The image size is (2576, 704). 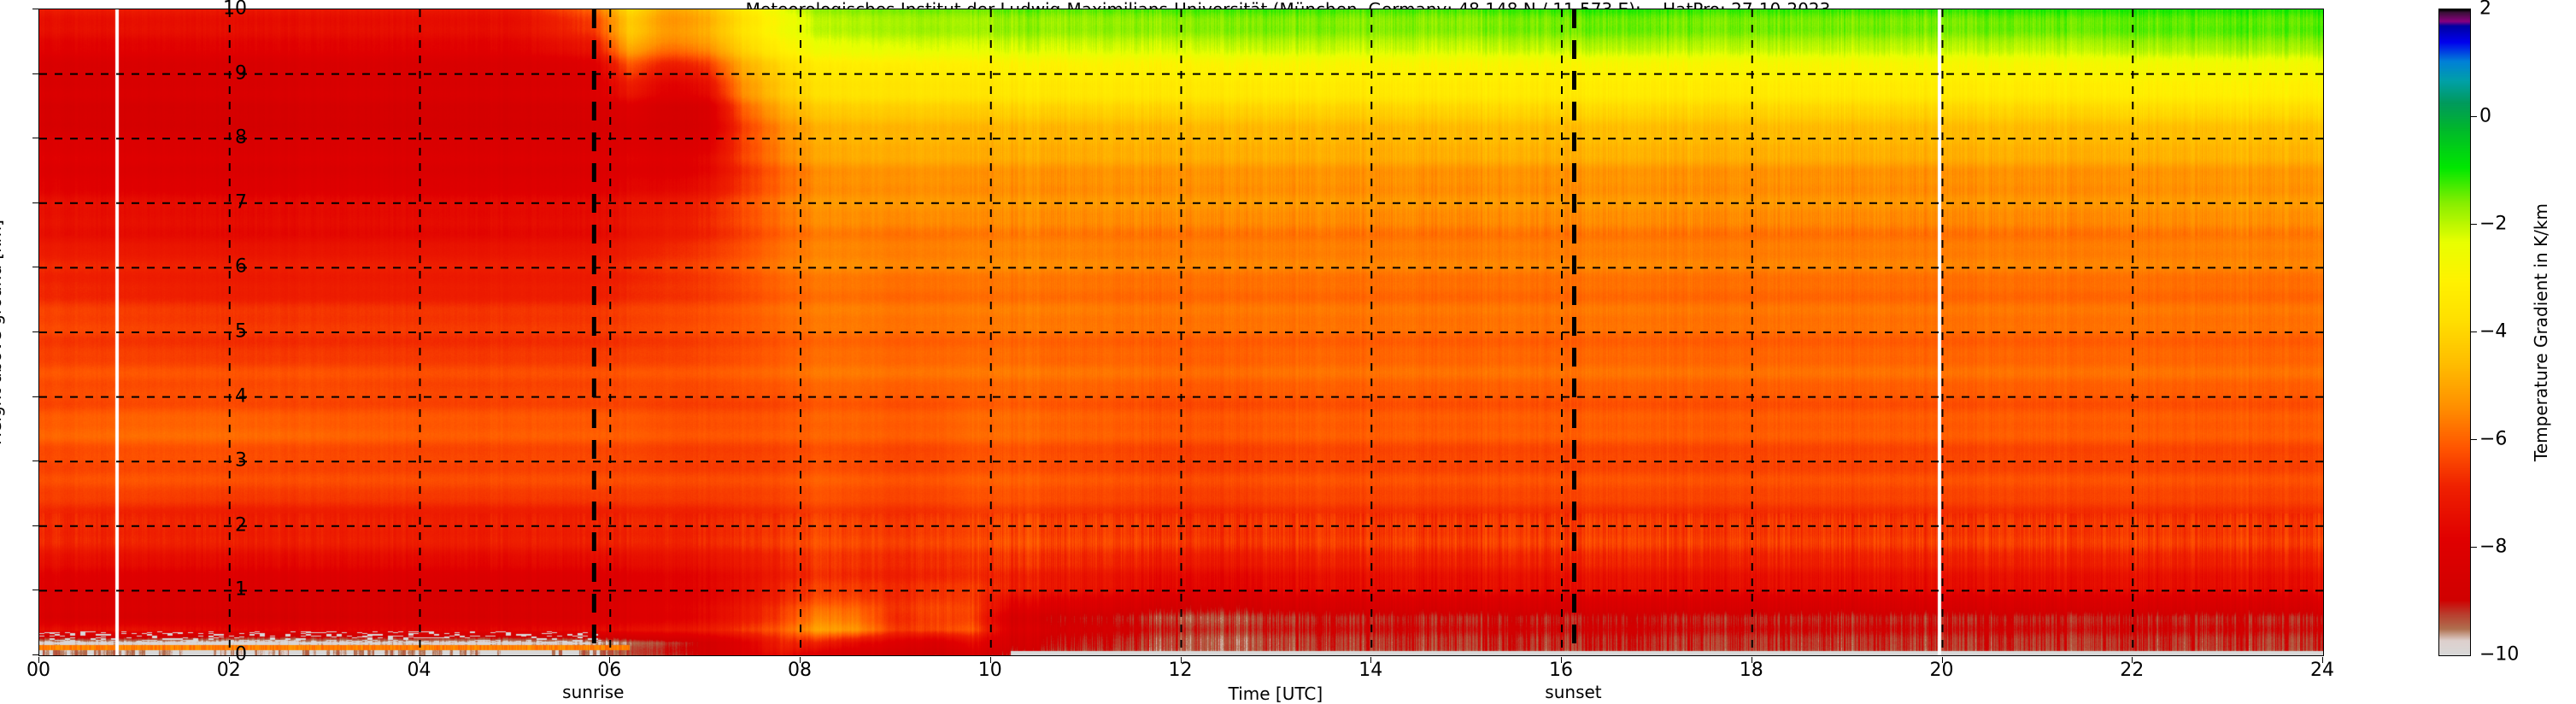 I want to click on y-tick-label: 8, so click(x=241, y=137).